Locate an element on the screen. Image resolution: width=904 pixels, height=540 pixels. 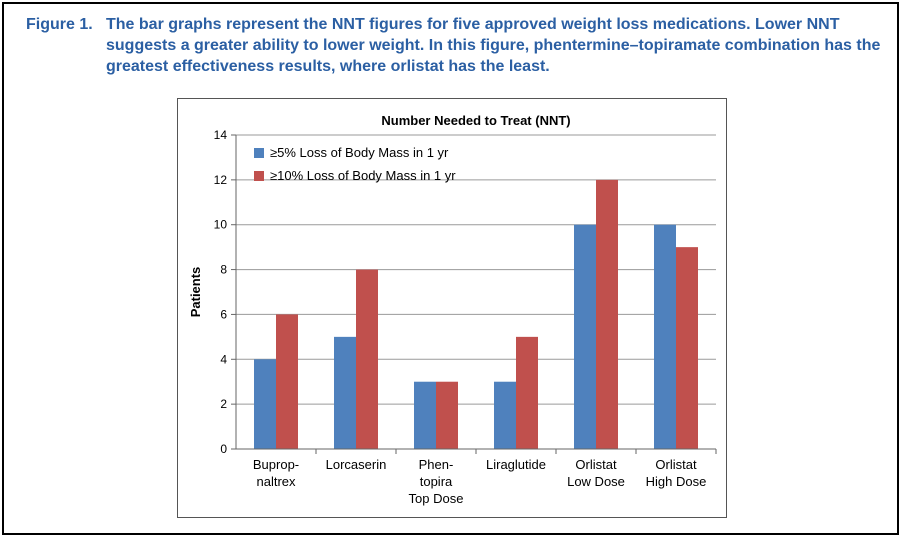
x-tick-label: Buprop-naltrex is located at coordinates (276, 473).